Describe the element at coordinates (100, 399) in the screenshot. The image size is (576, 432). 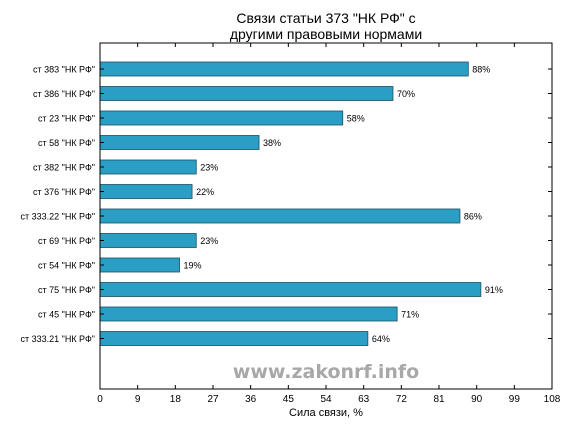
I see `x-tick-label-0: 0` at that location.